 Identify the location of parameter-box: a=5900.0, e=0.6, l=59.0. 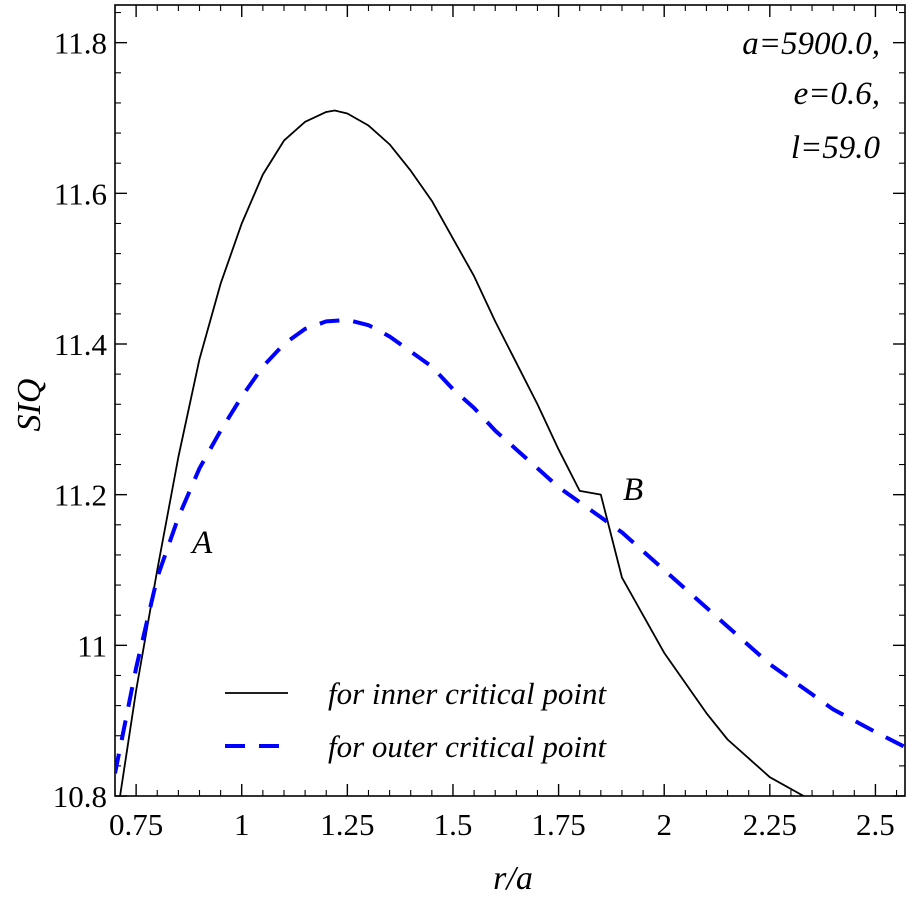
(811, 96).